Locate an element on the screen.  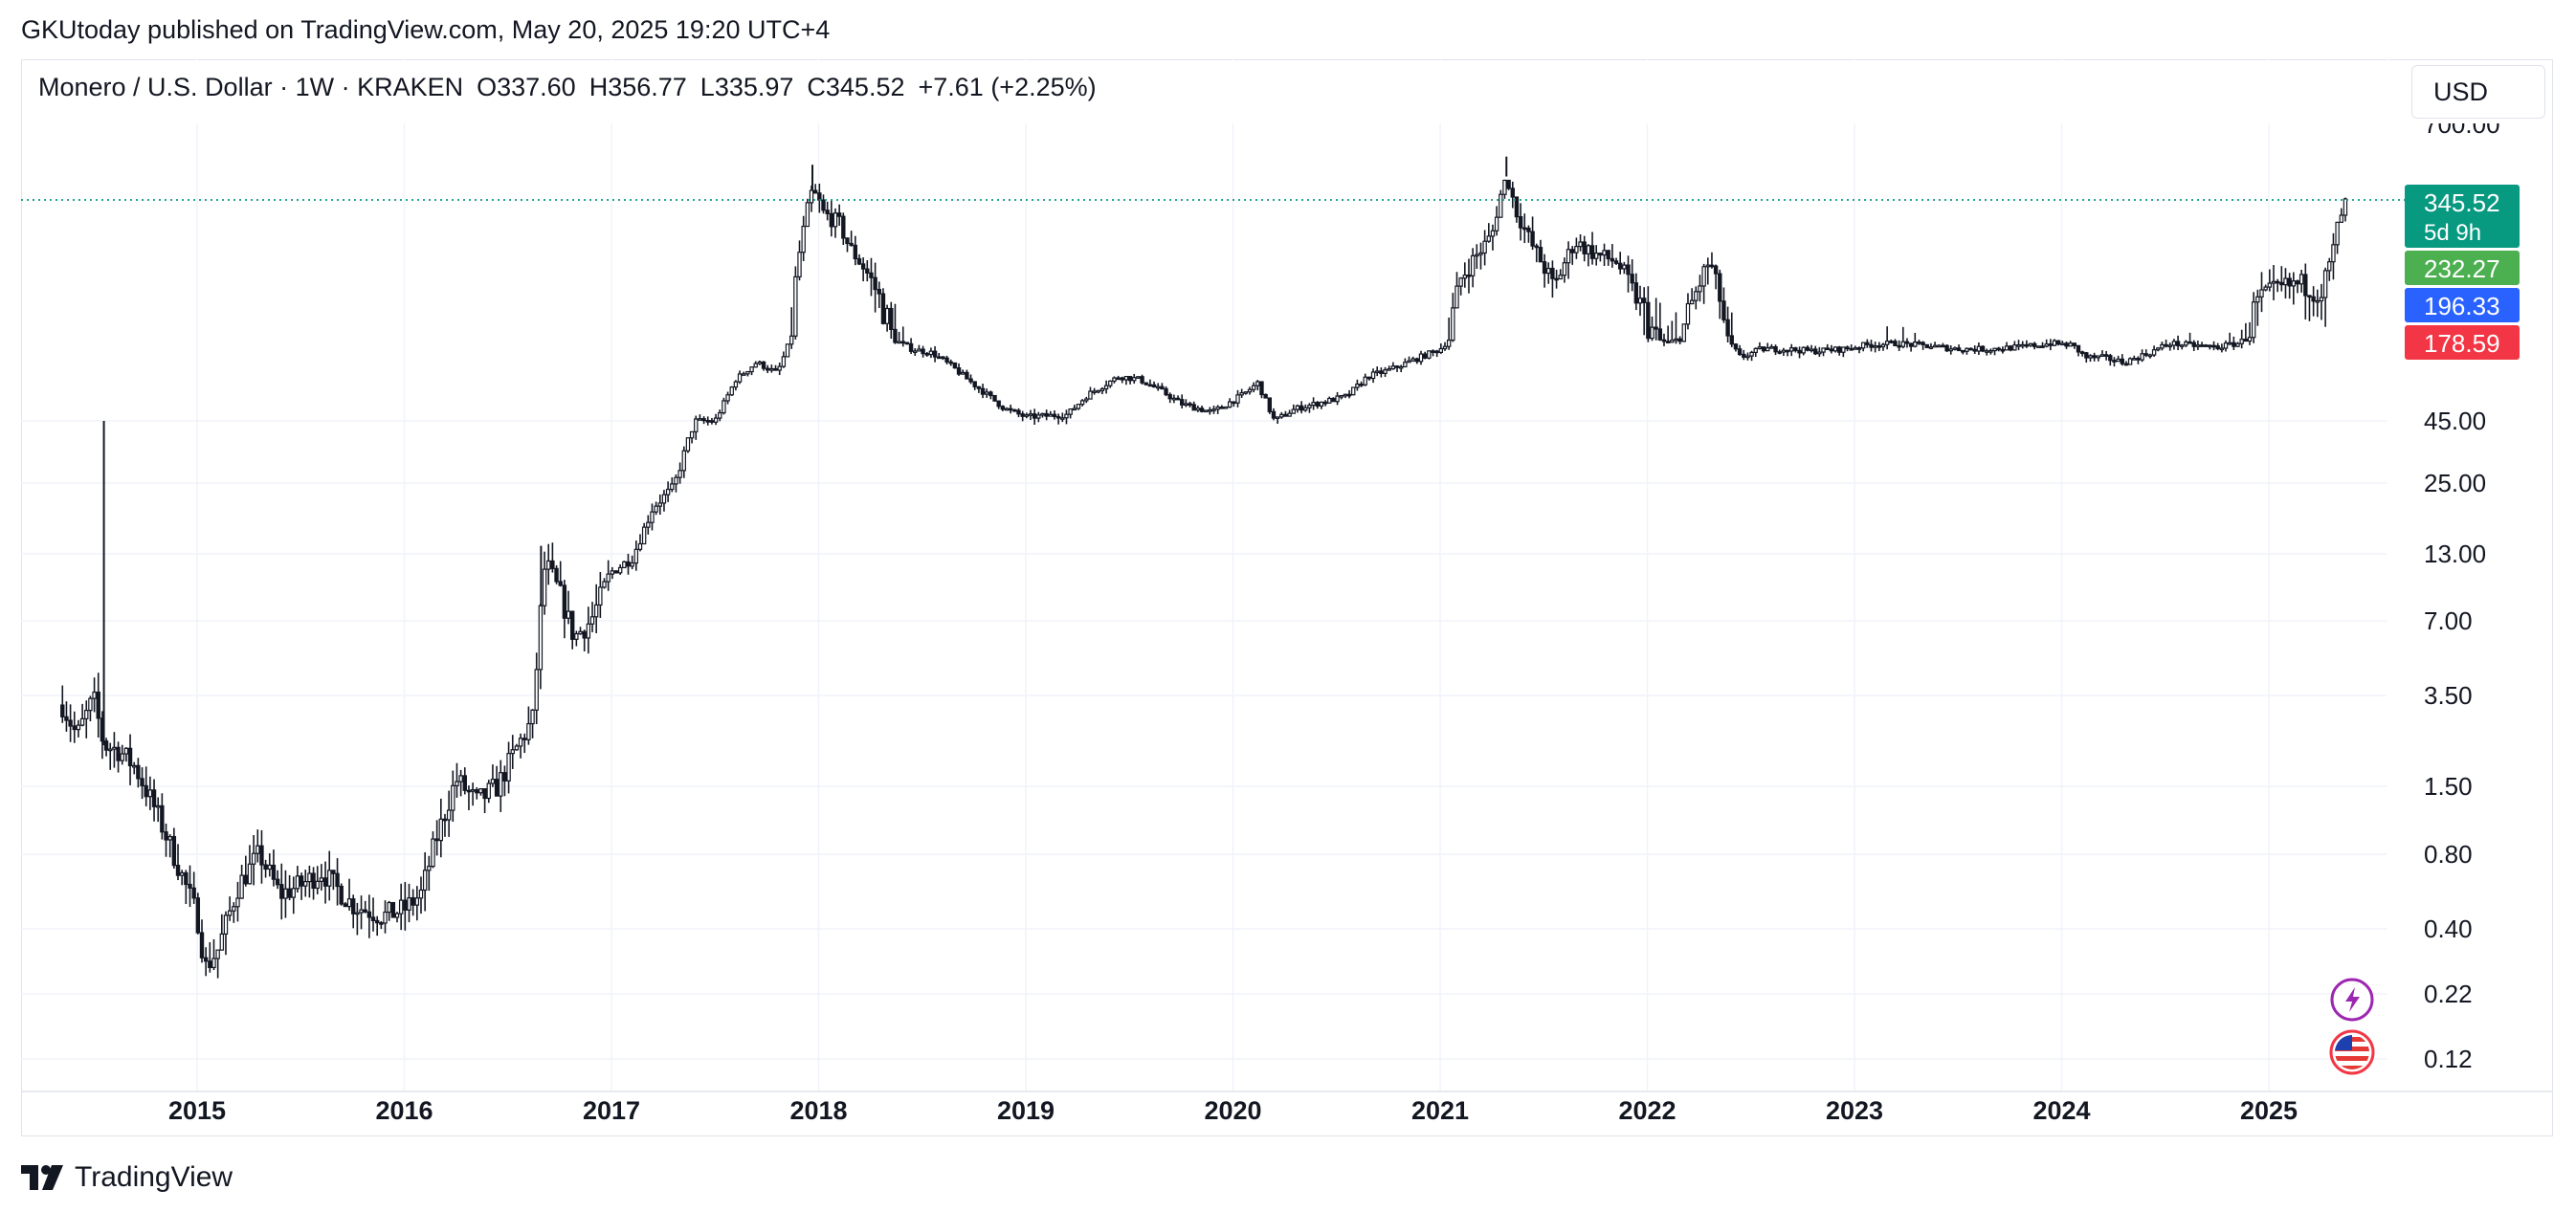
us-flag-icon is located at coordinates (2352, 1052).